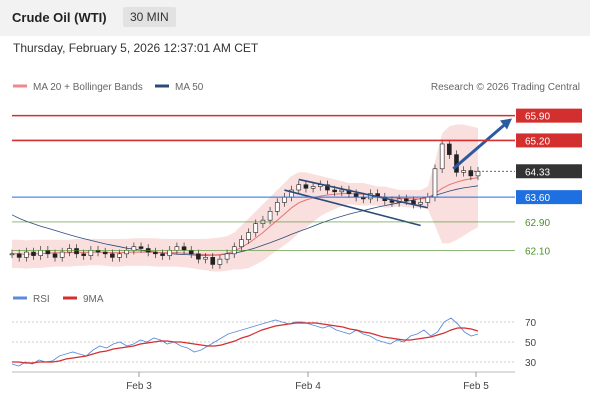  I want to click on rsi-tick-label: 30, so click(531, 363).